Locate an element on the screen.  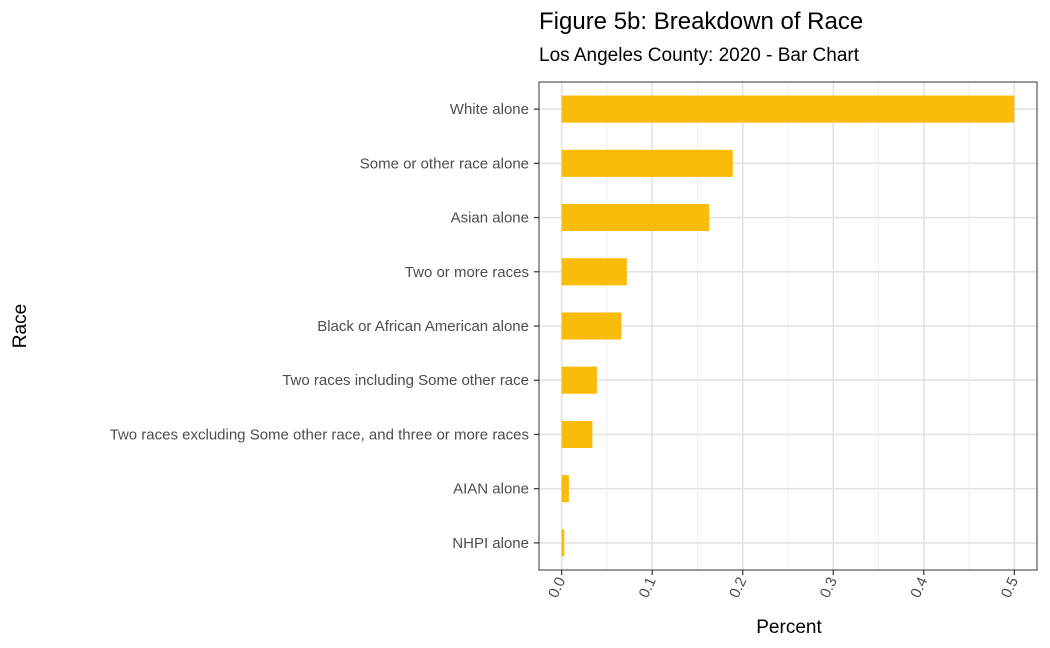
x-axis: 0.0 0.1 0.2 0.3 0.4 0.5 is located at coordinates (783, 585).